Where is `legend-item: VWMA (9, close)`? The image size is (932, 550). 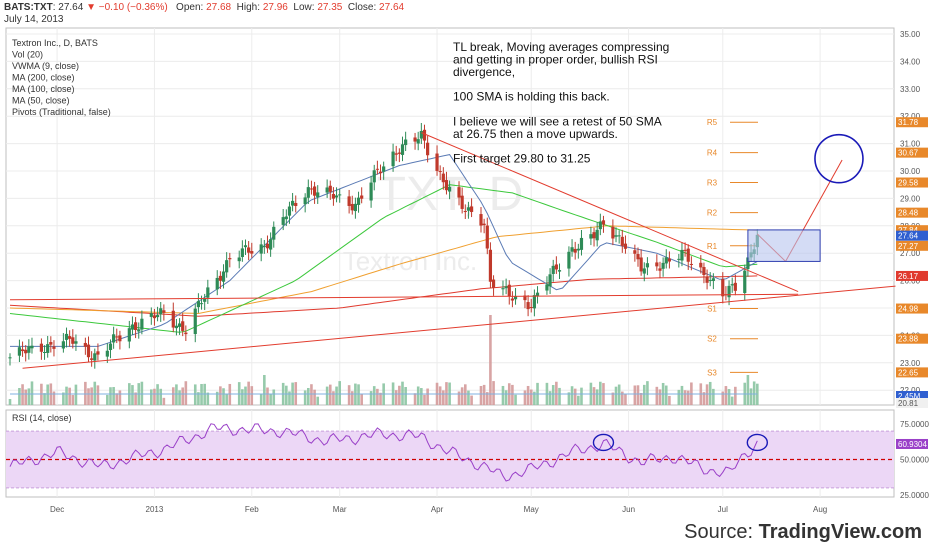
legend-item: VWMA (9, close) is located at coordinates (45, 66).